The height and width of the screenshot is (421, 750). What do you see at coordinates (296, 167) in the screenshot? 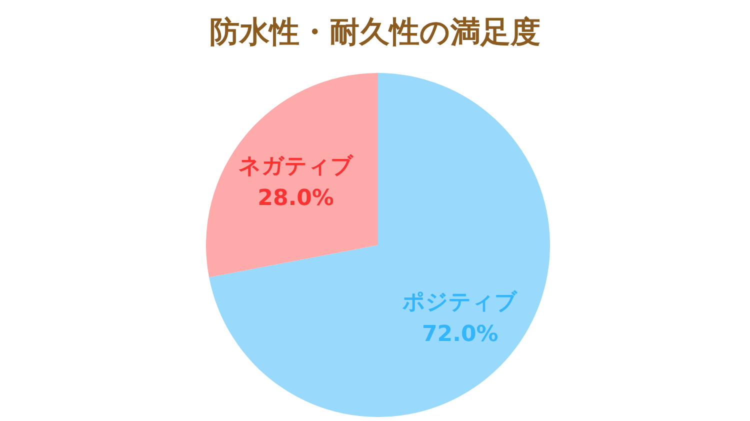
I see `slice-label: ネガティブ` at bounding box center [296, 167].